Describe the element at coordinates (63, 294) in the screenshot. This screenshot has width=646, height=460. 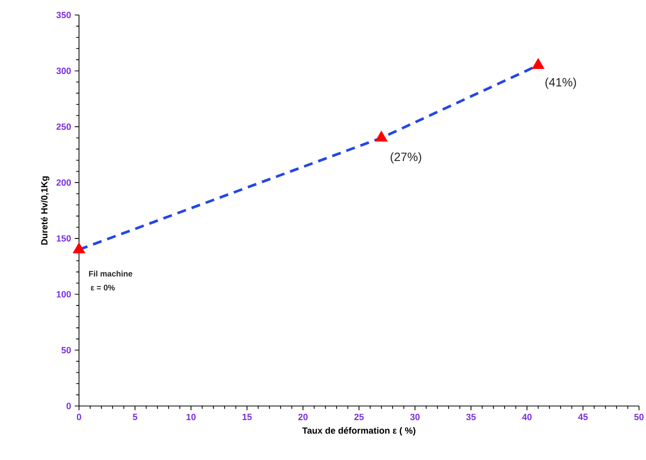
I see `y-tick-label: 100` at that location.